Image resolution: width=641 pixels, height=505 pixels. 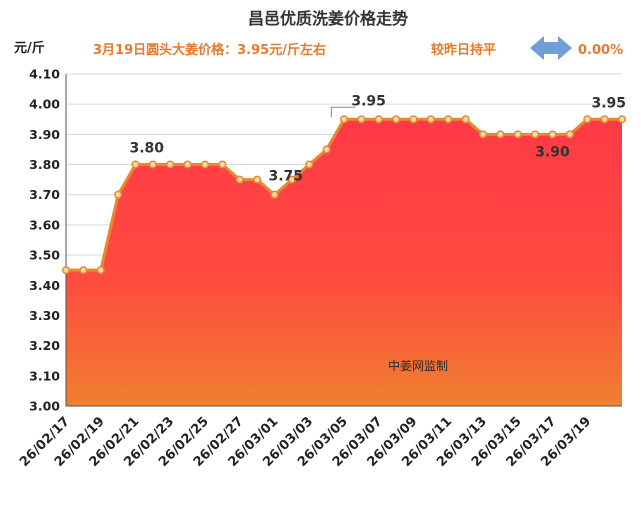 What do you see at coordinates (418, 365) in the screenshot?
I see `watermark: 中姜网监制` at bounding box center [418, 365].